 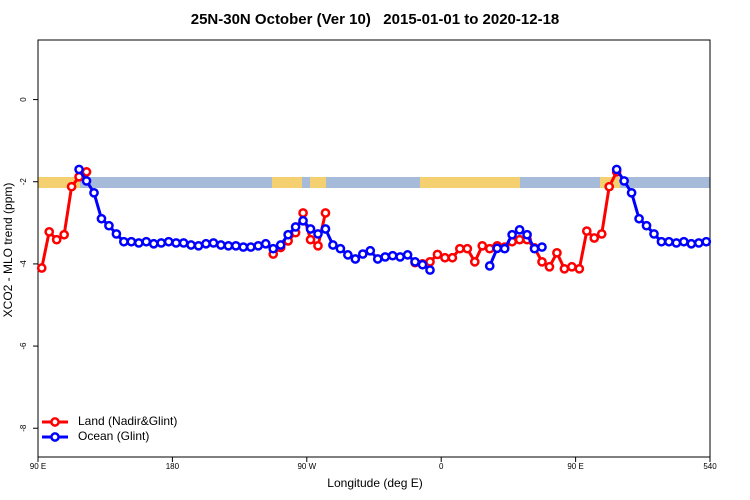 What do you see at coordinates (127, 421) in the screenshot?
I see `legend-label: Land (Nadir&Glint)` at bounding box center [127, 421].